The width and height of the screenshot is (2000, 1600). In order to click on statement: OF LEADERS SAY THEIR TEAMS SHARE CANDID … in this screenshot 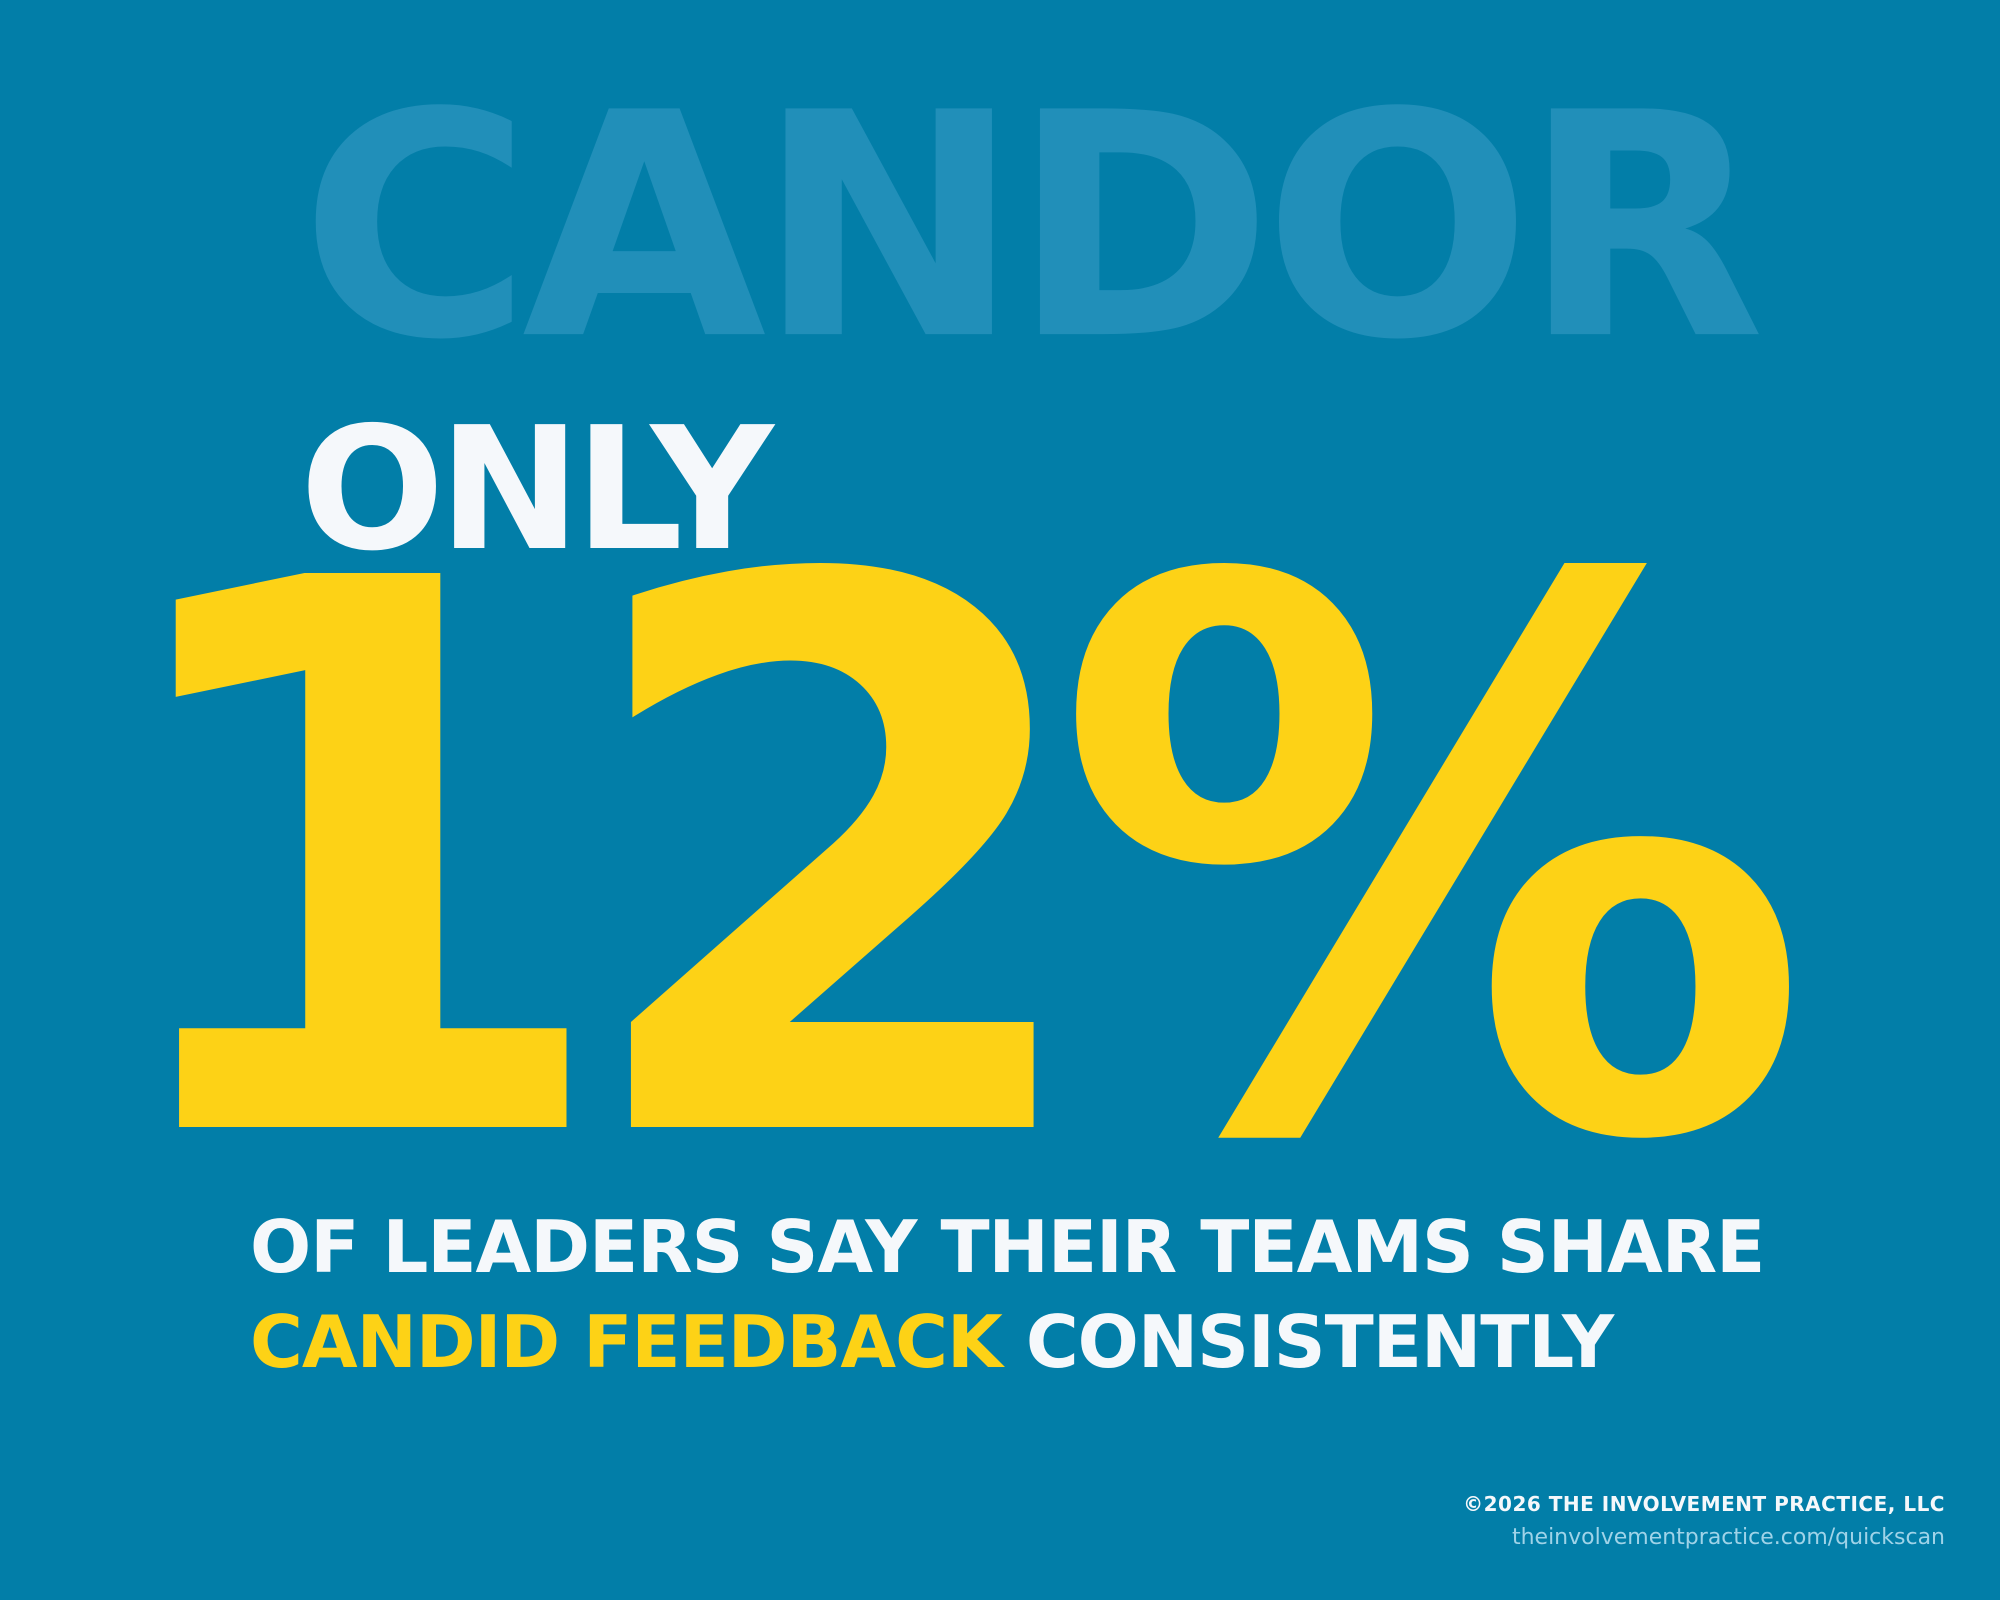, I will do `click(1050, 1295)`.